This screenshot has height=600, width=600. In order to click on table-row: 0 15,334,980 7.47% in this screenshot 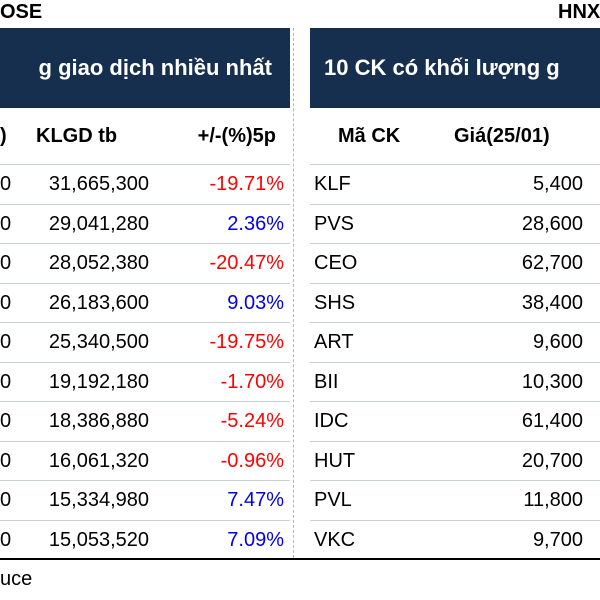, I will do `click(145, 500)`.